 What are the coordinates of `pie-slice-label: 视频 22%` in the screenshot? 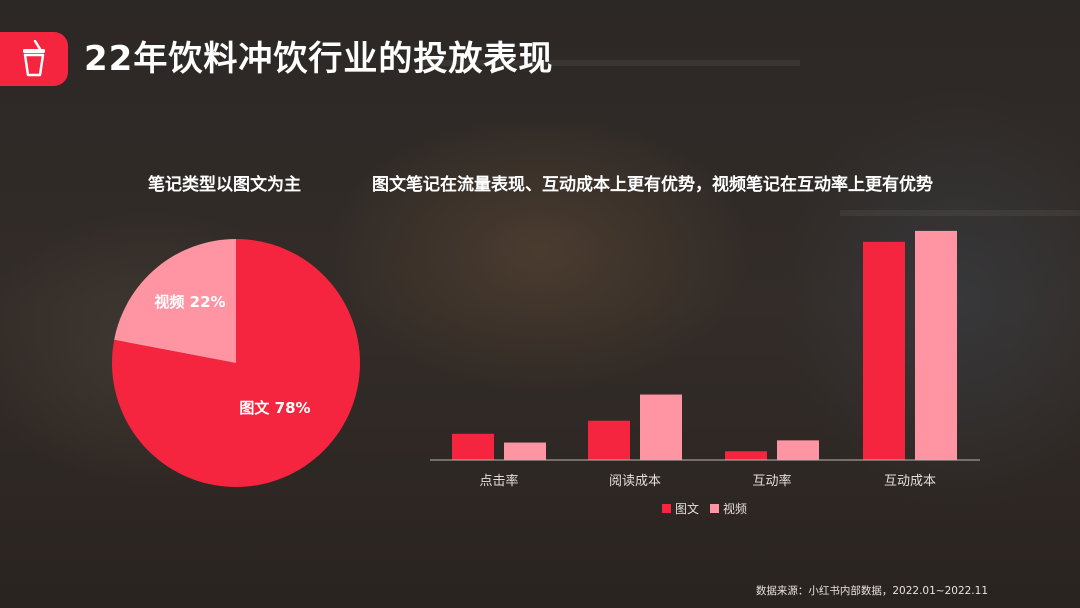 It's located at (189, 302).